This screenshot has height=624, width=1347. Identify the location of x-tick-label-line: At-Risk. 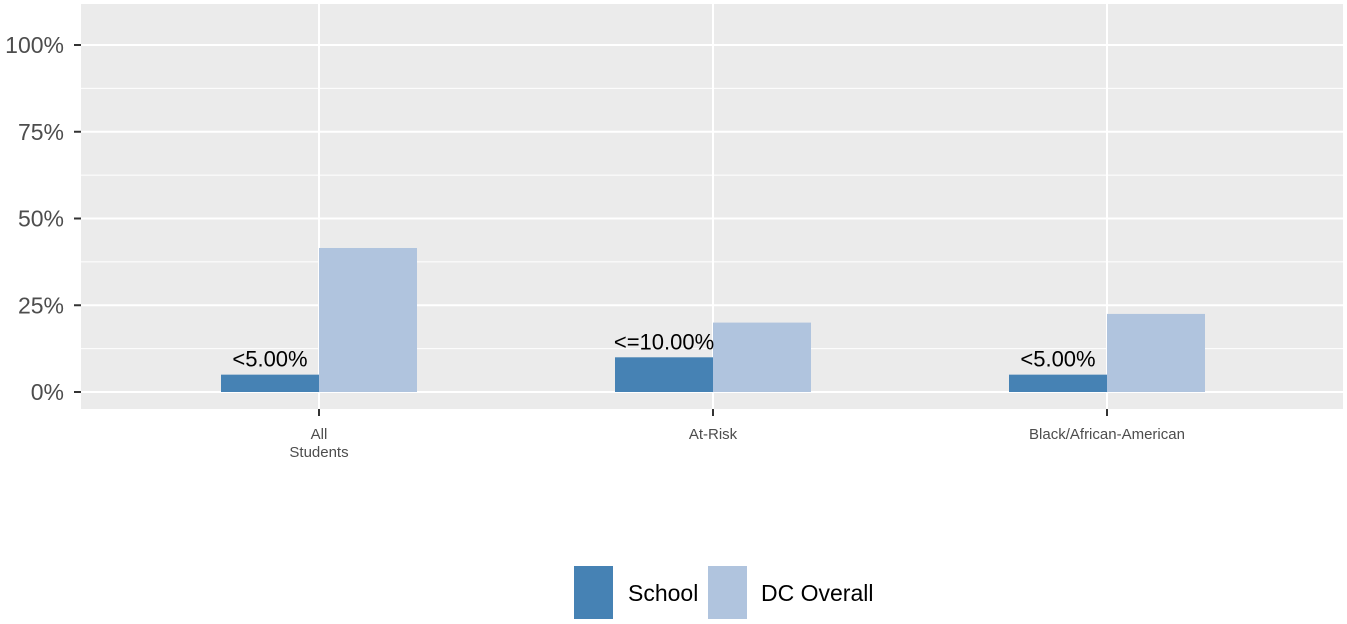
(713, 434).